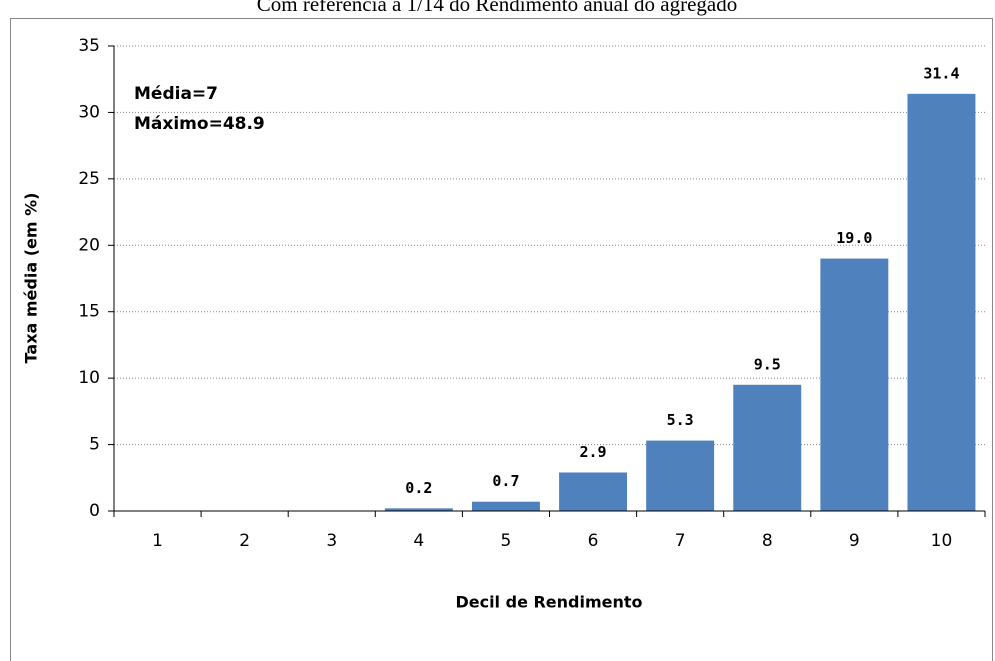 This screenshot has height=661, width=995. Describe the element at coordinates (941, 73) in the screenshot. I see `data-label: 31.4` at that location.